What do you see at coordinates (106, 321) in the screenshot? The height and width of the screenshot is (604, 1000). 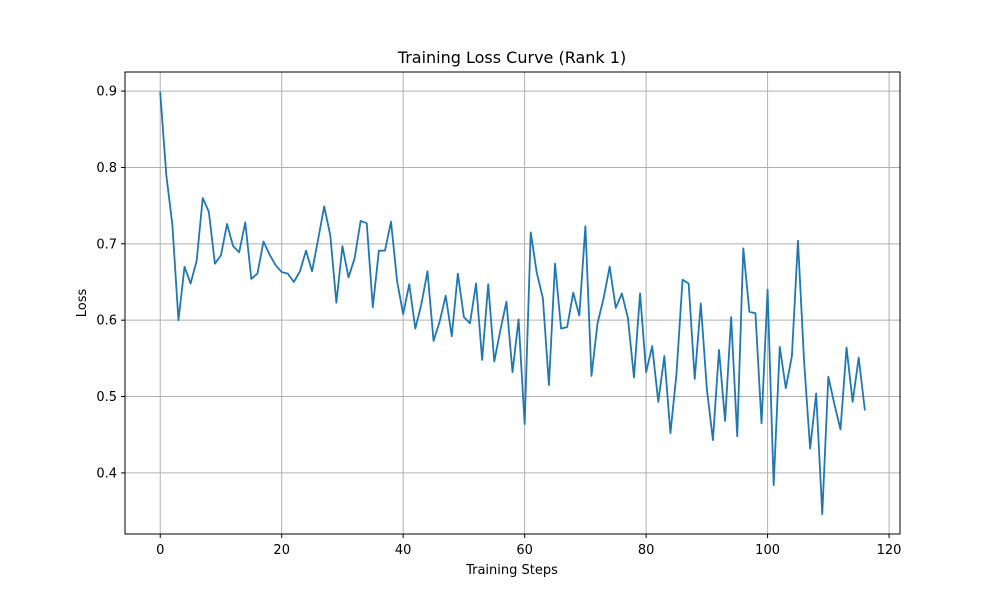 I see `y-tick-label: 0.6` at bounding box center [106, 321].